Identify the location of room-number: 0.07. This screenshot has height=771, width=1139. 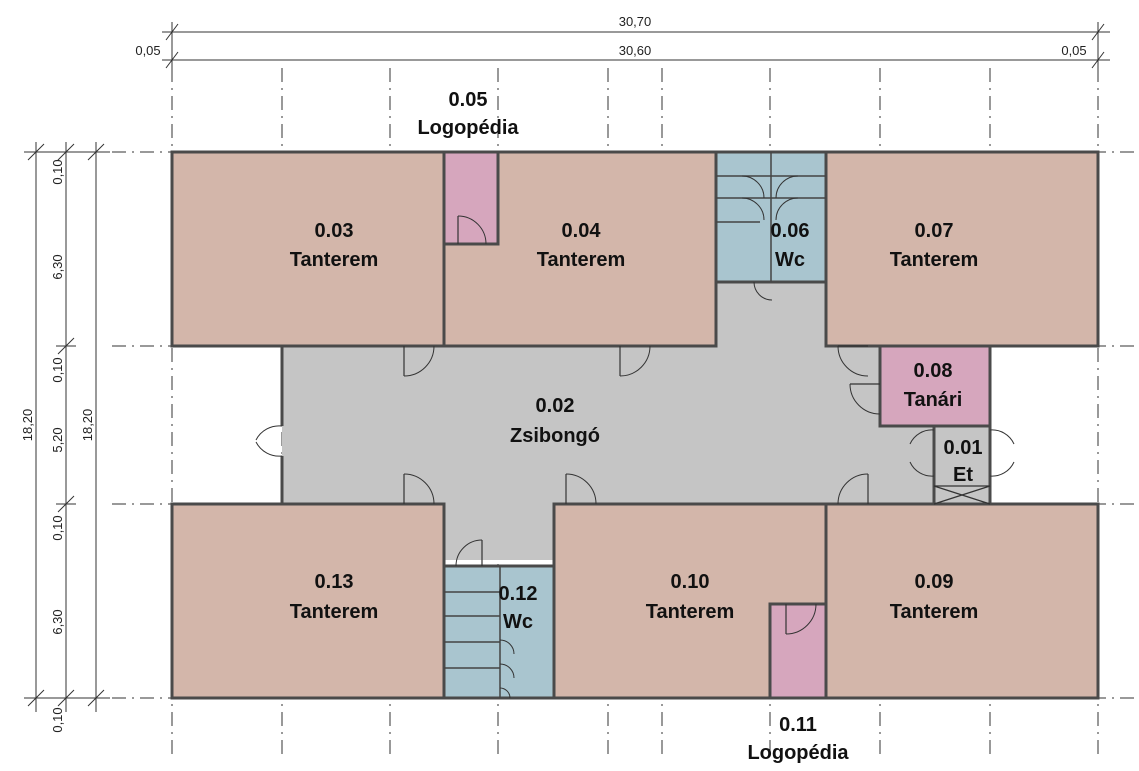
(934, 231).